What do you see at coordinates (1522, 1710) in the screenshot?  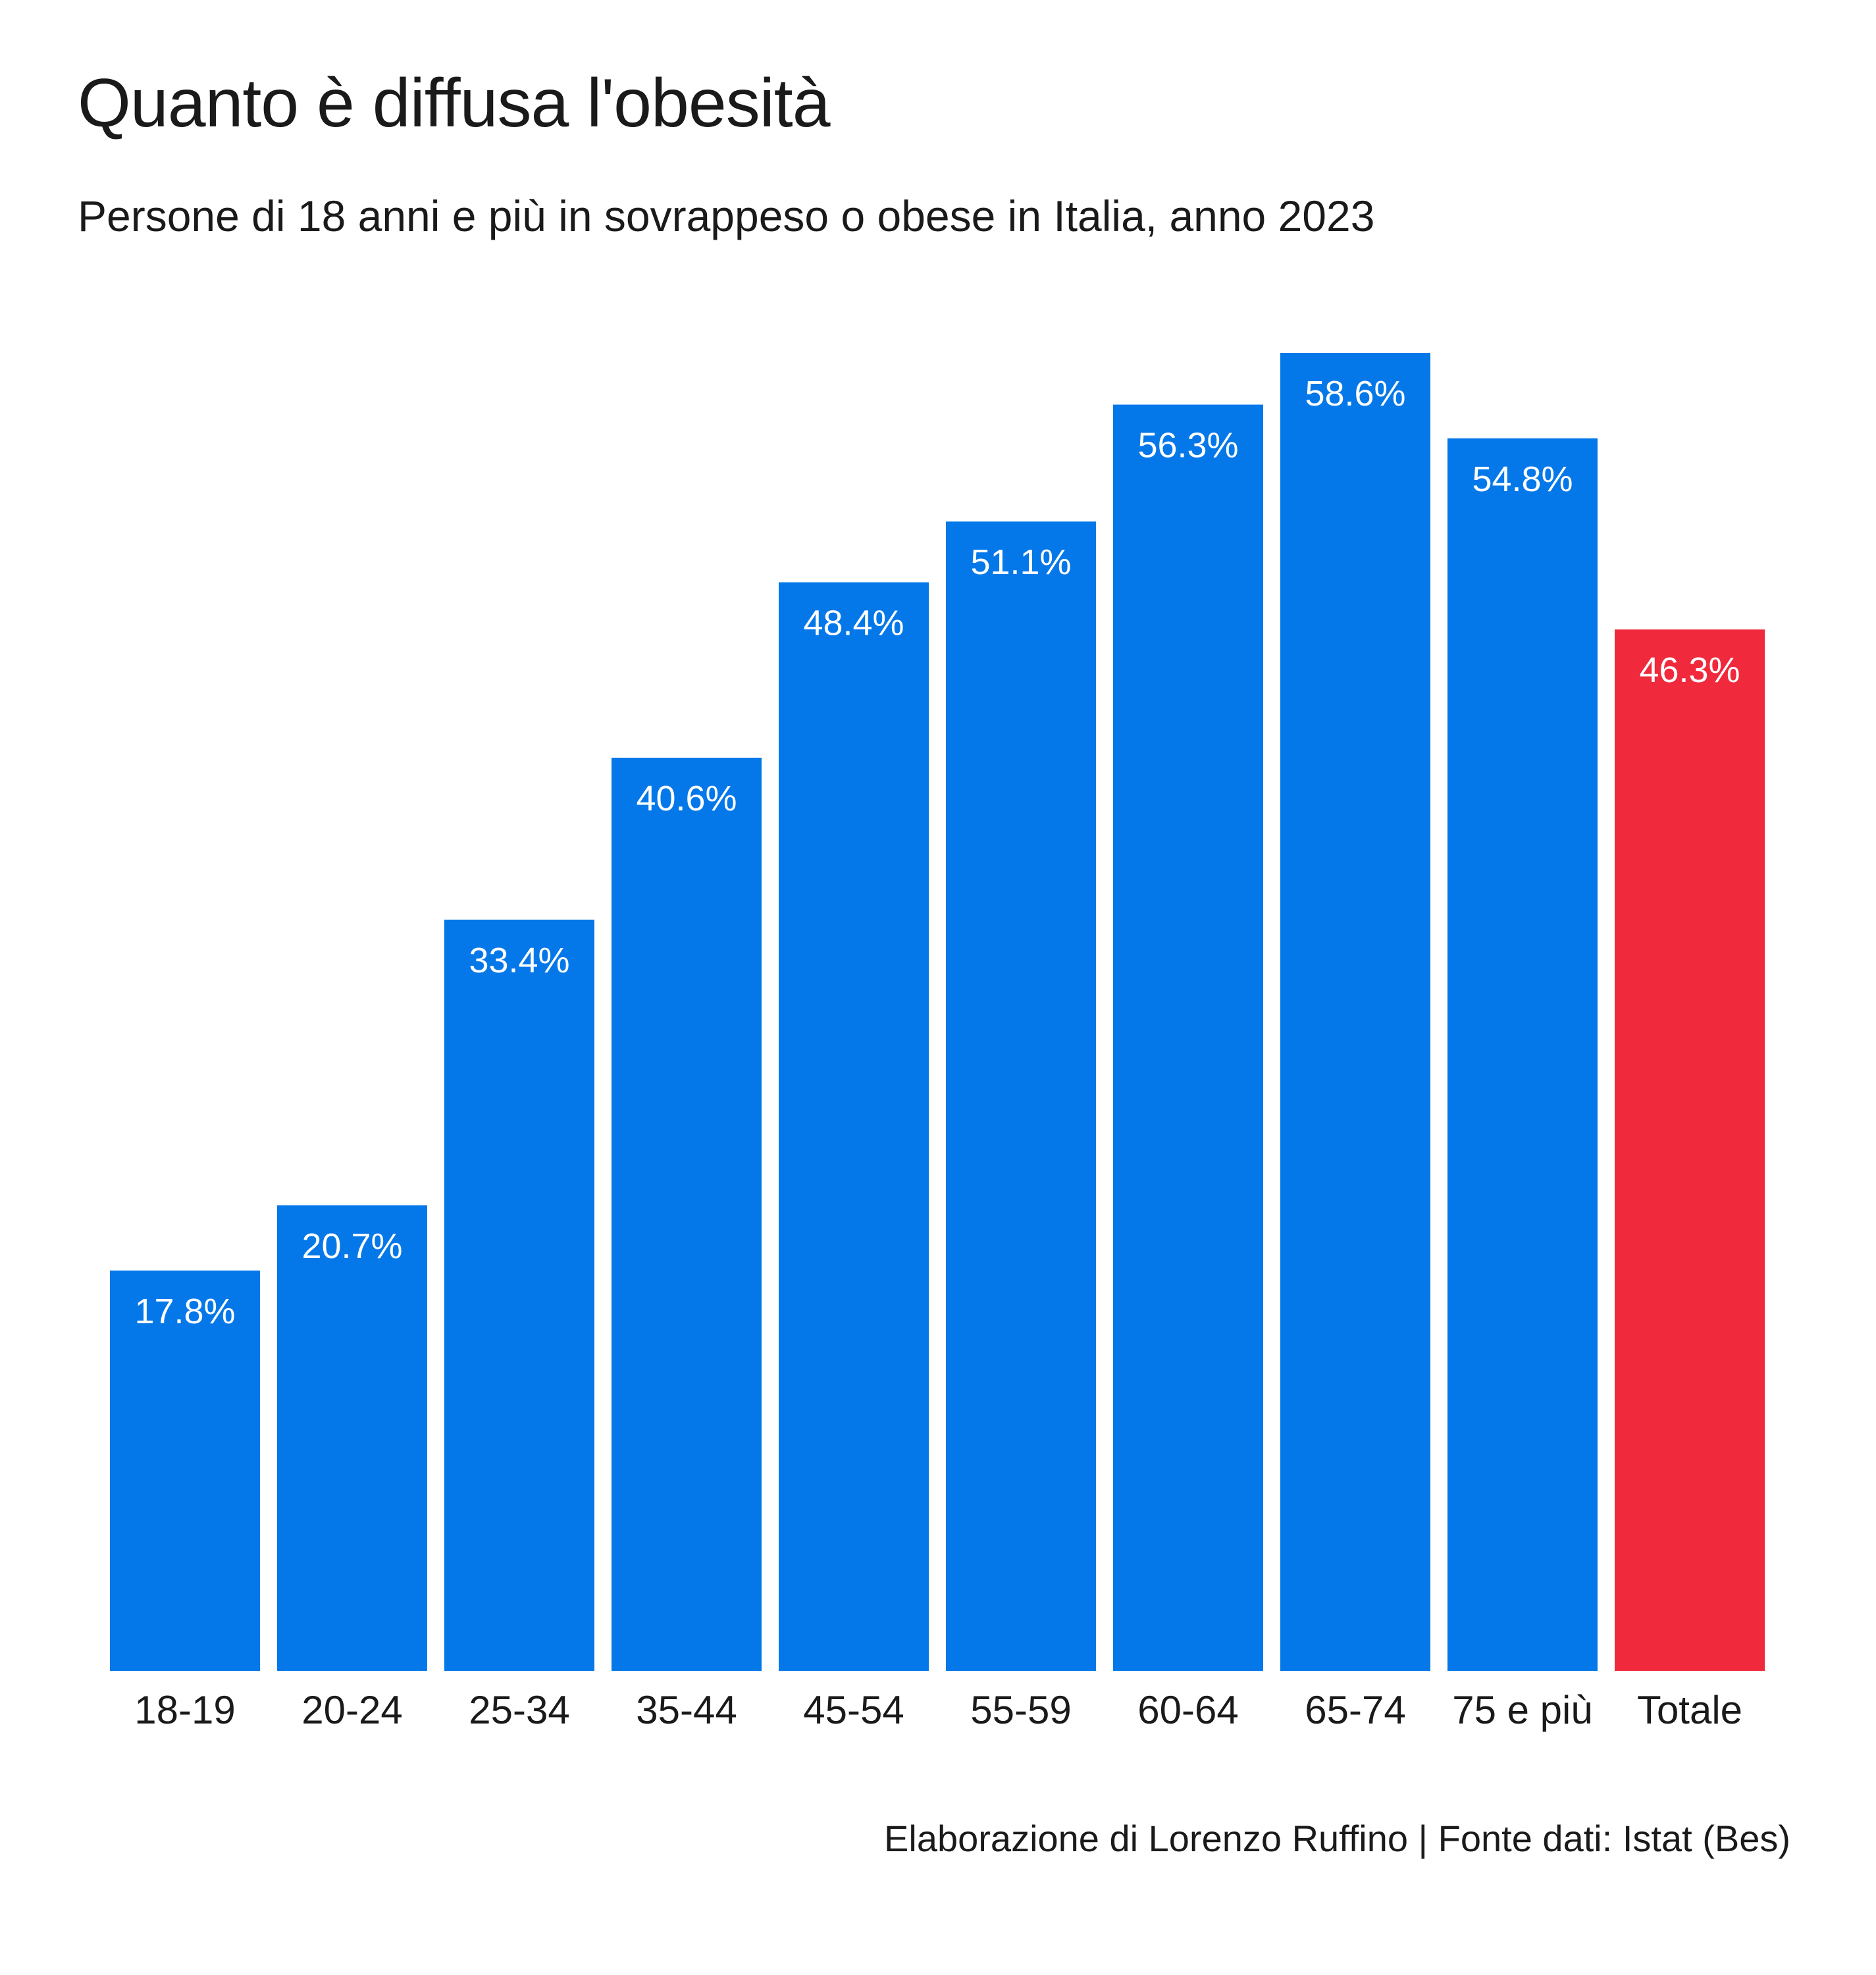 I see `x-tick-label: 75 e più` at bounding box center [1522, 1710].